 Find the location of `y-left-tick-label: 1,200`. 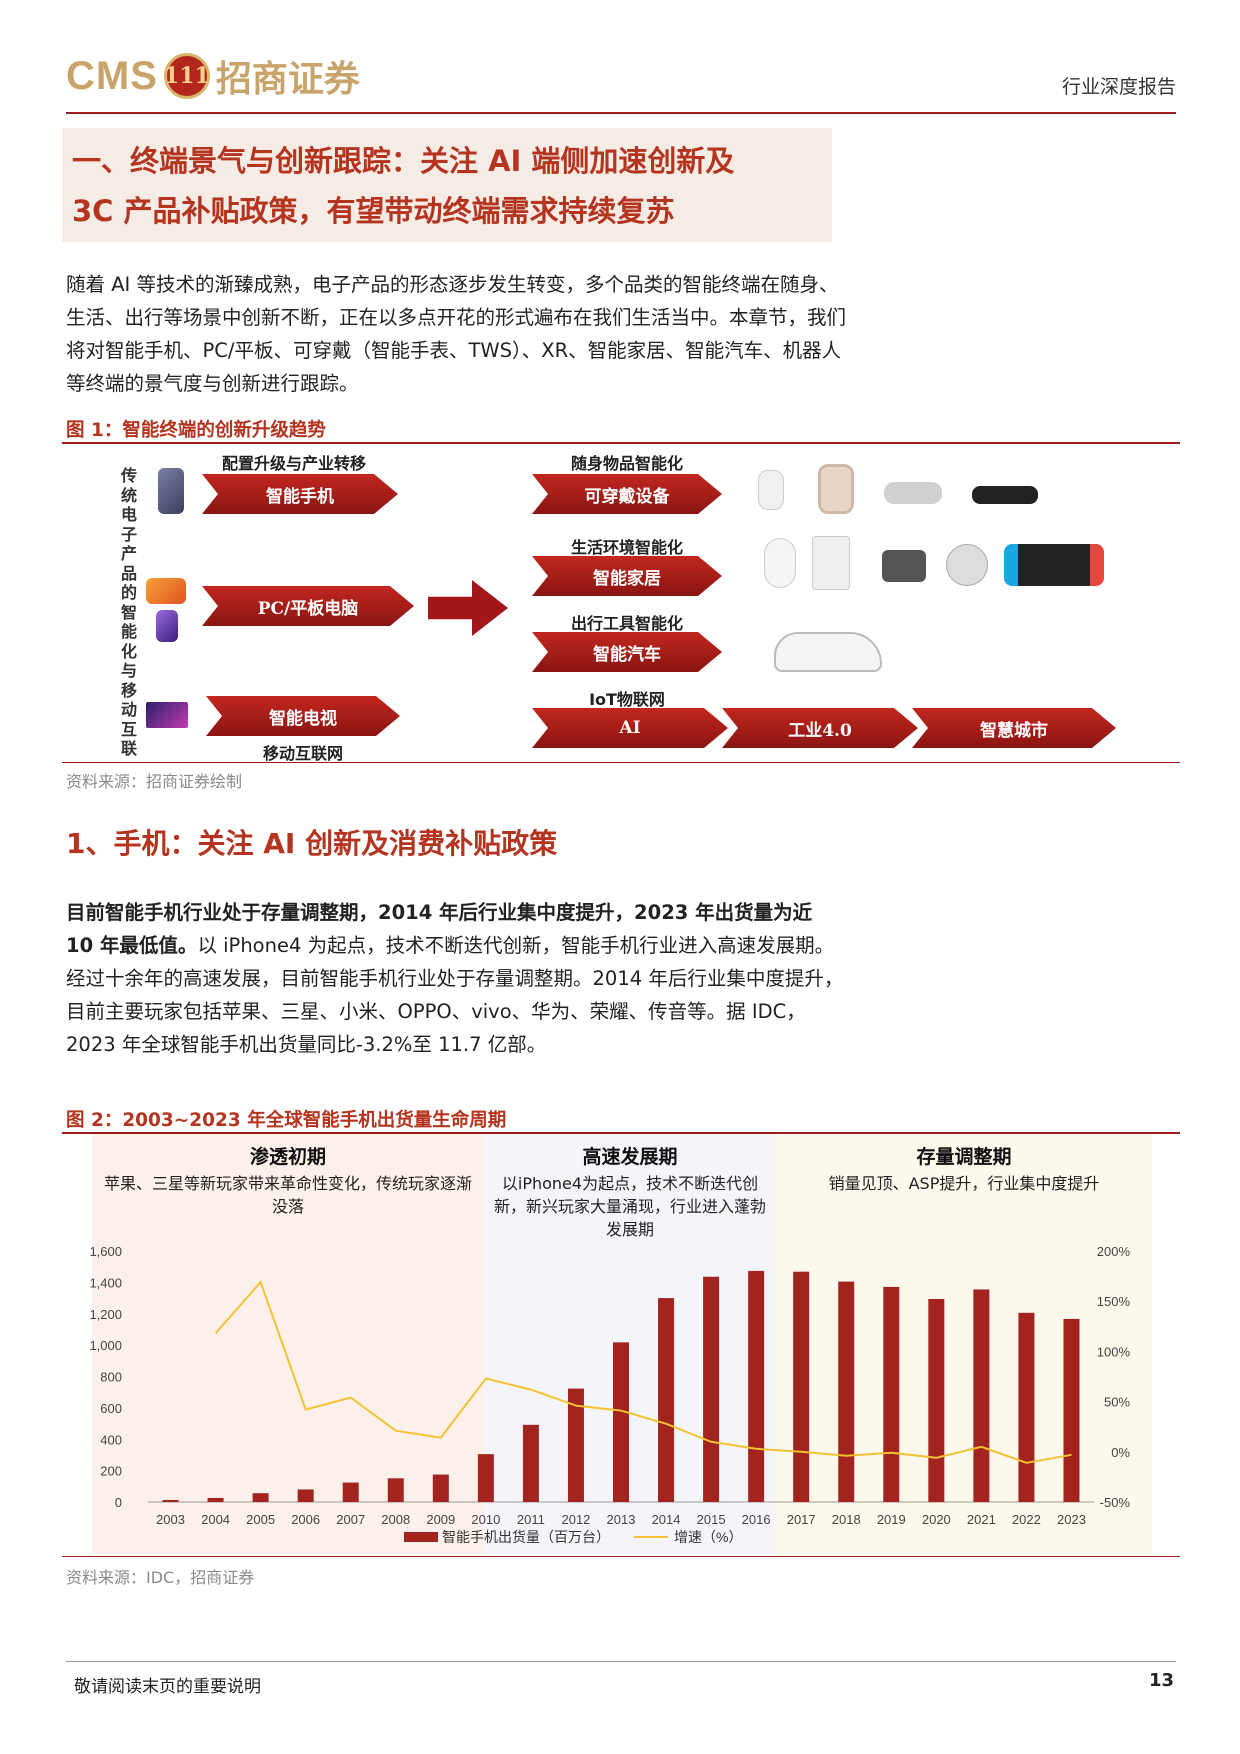

y-left-tick-label: 1,200 is located at coordinates (105, 1314).